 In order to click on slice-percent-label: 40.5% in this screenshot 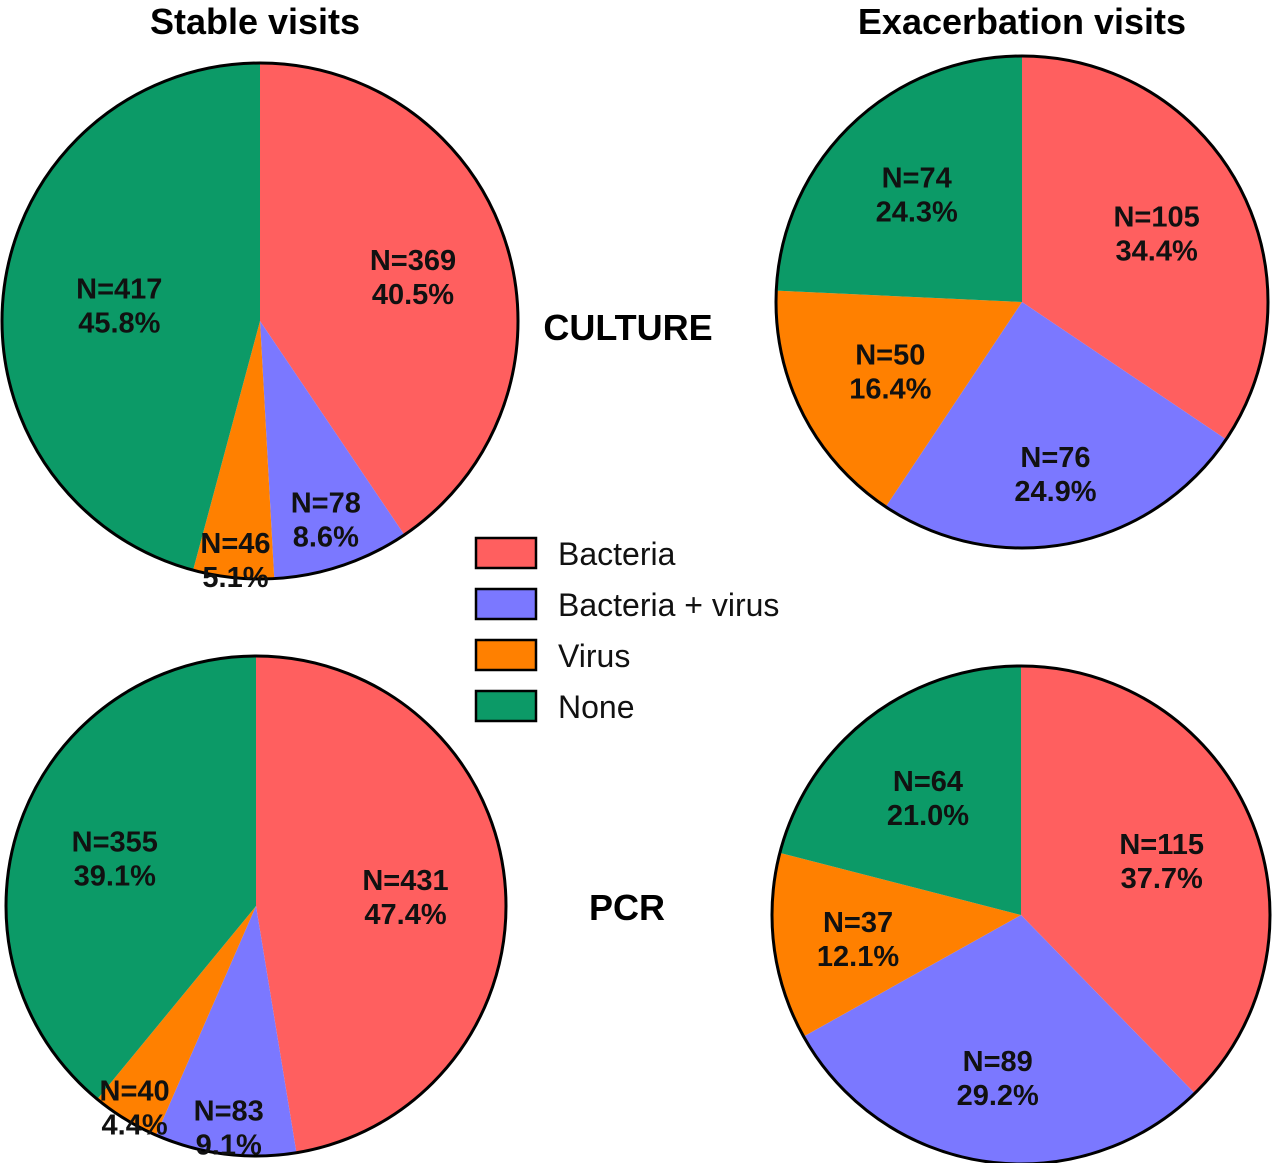, I will do `click(413, 295)`.